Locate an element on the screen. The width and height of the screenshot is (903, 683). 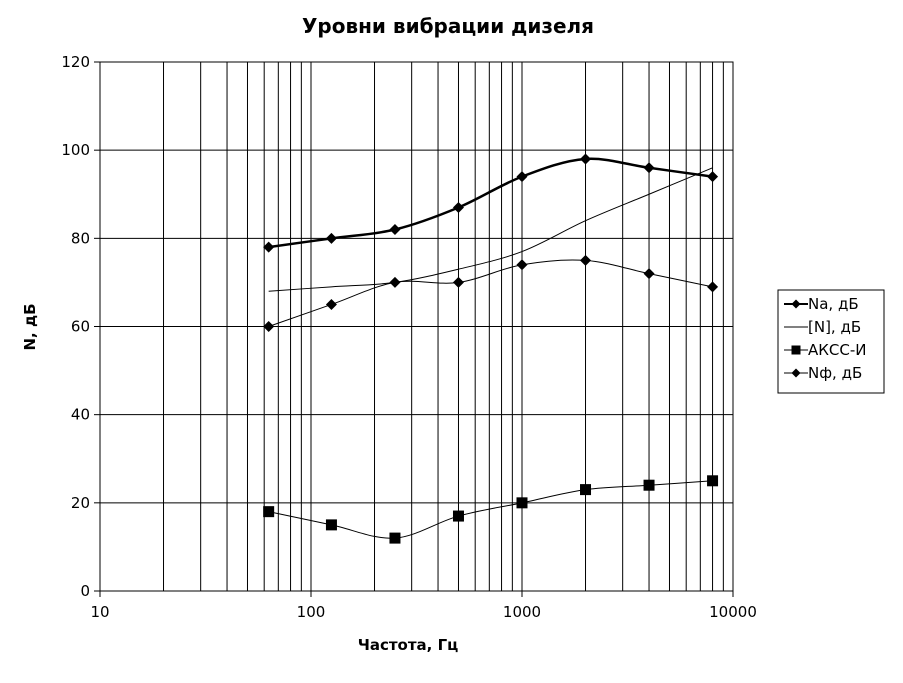
legend-label: АКСС-И is located at coordinates (837, 350).